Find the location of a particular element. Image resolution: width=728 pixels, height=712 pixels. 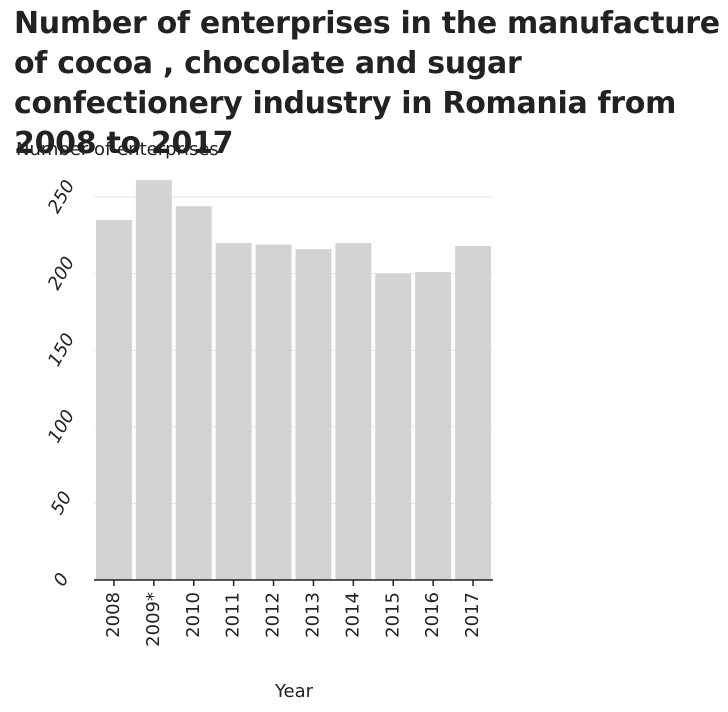

x-tick-label: 2015 is located at coordinates (392, 615).